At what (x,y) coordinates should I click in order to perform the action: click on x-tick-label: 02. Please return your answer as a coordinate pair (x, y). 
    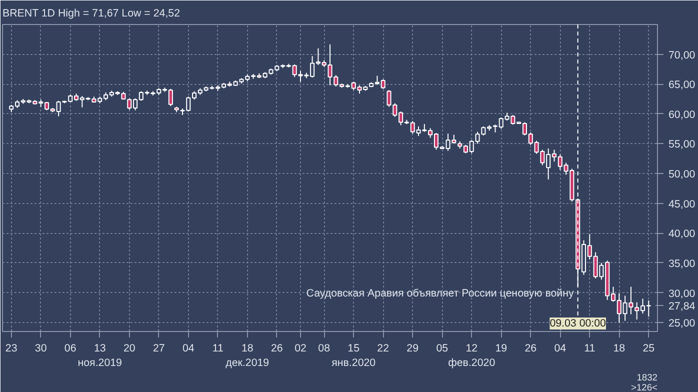
    Looking at the image, I should click on (300, 348).